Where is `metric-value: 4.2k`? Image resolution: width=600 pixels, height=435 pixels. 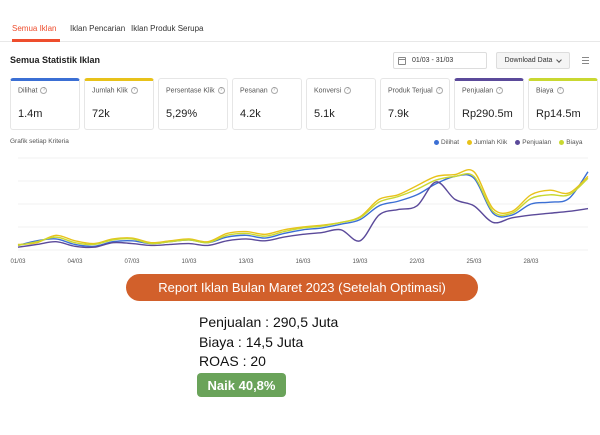
metric-value: 4.2k is located at coordinates (250, 114).